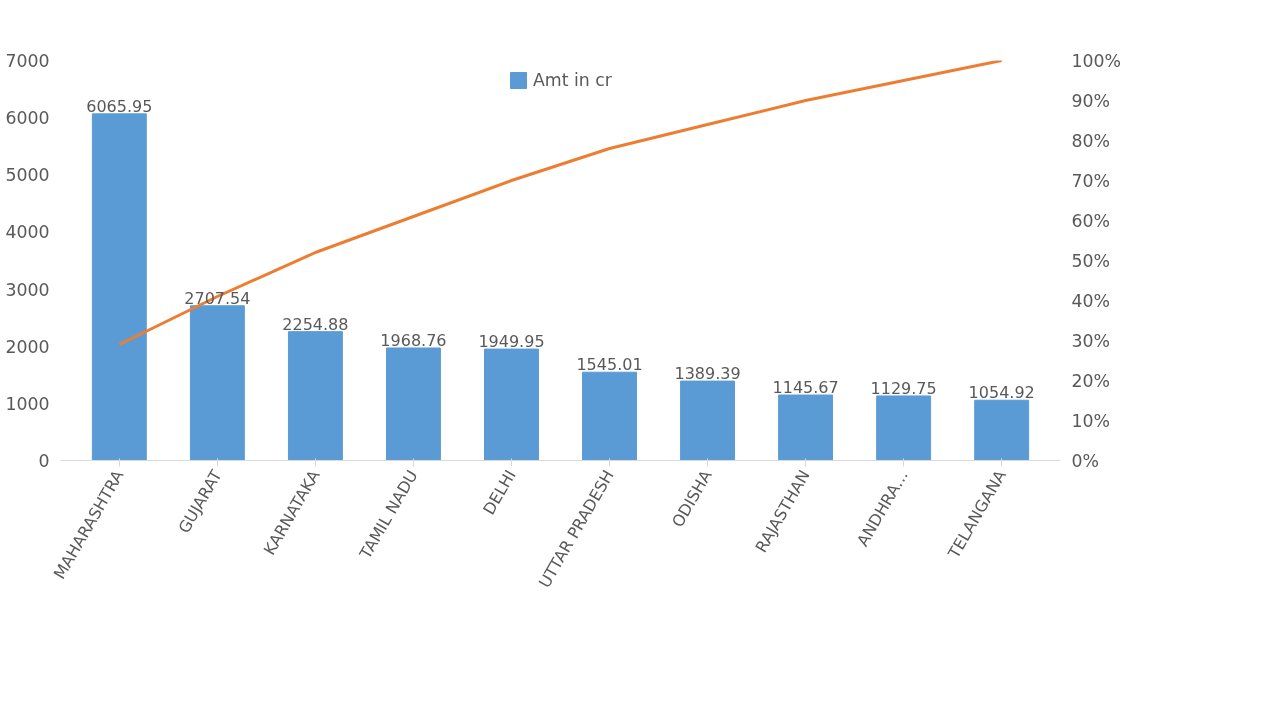 The width and height of the screenshot is (1279, 710). Describe the element at coordinates (27, 289) in the screenshot. I see `y-tick-label: 3000` at that location.